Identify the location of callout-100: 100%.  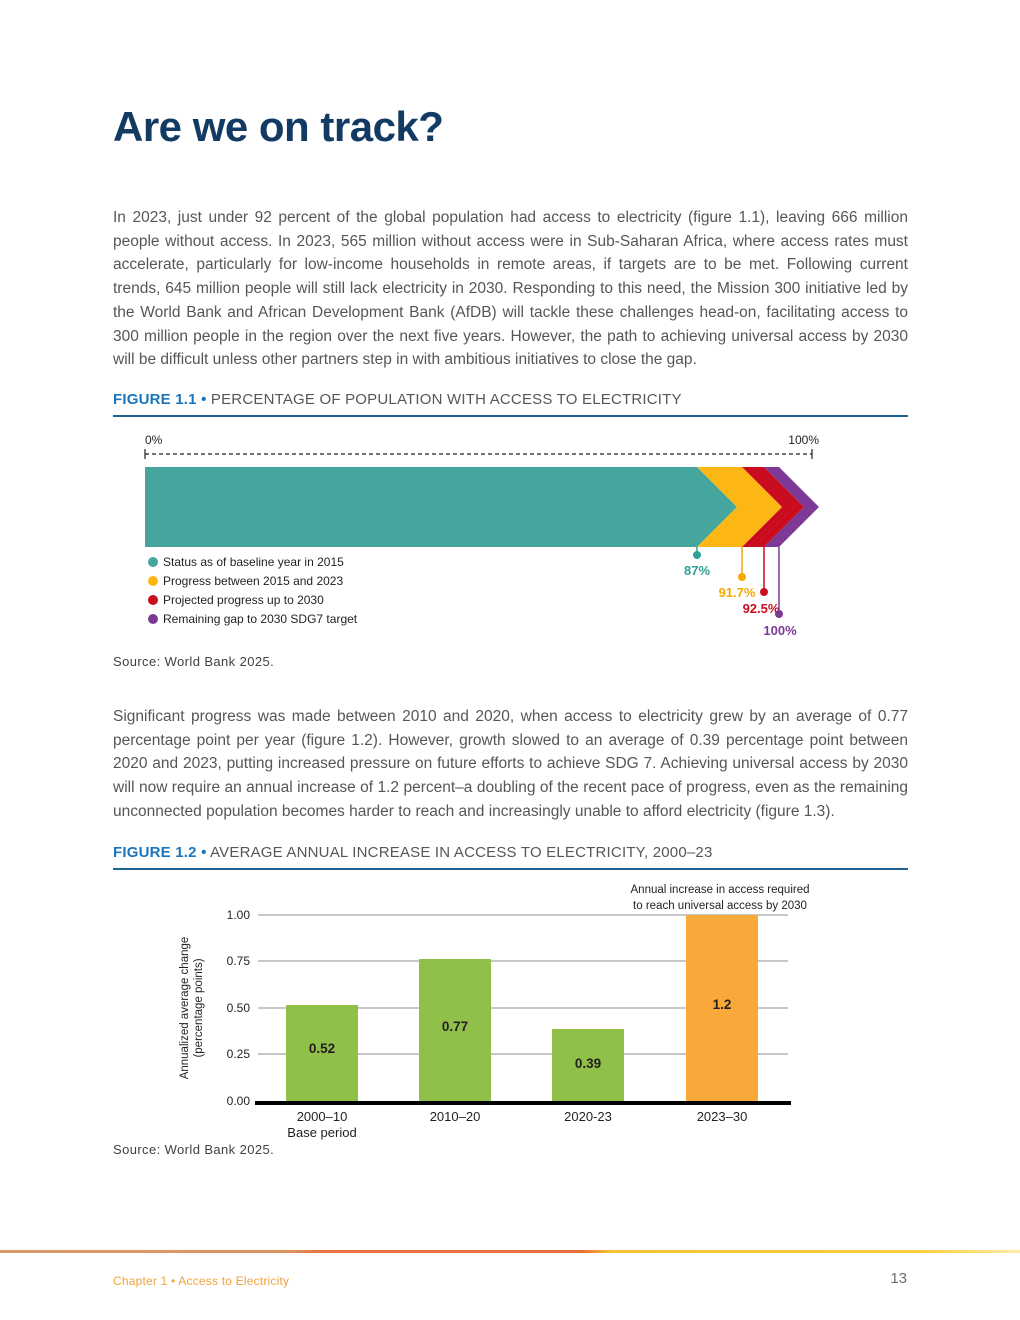
(780, 592).